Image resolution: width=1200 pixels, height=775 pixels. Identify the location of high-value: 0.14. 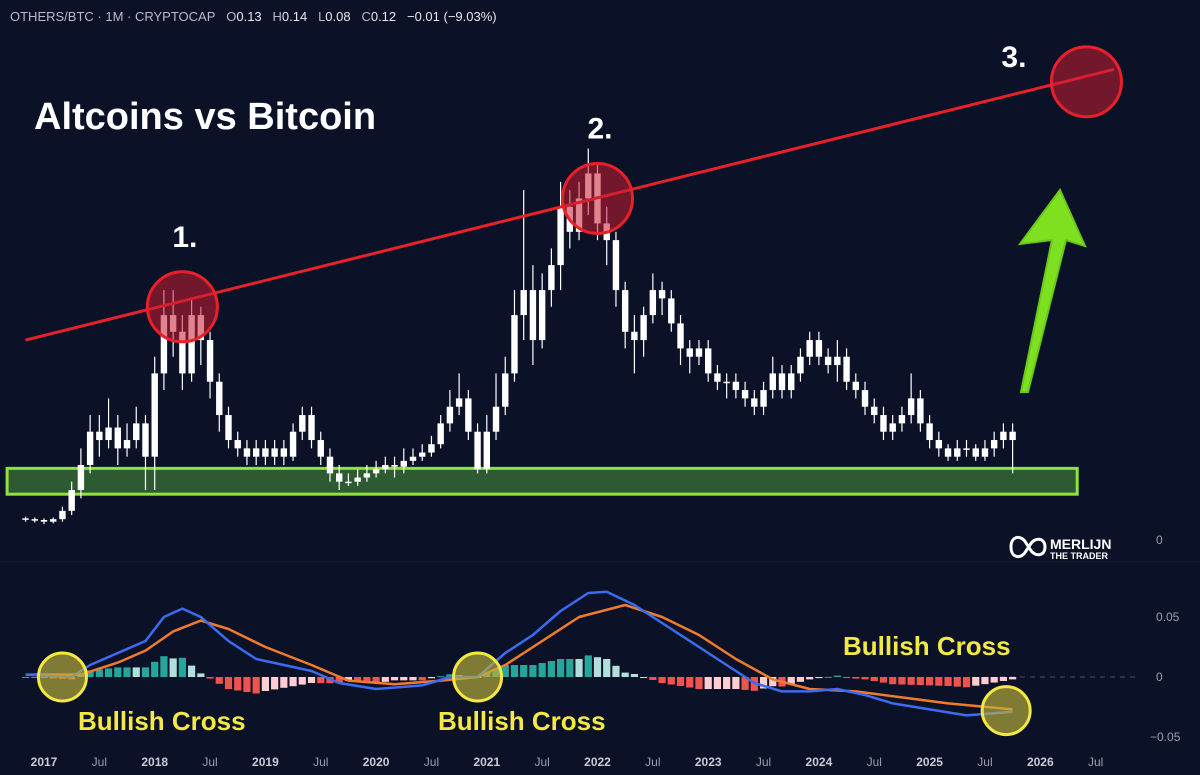
(294, 16).